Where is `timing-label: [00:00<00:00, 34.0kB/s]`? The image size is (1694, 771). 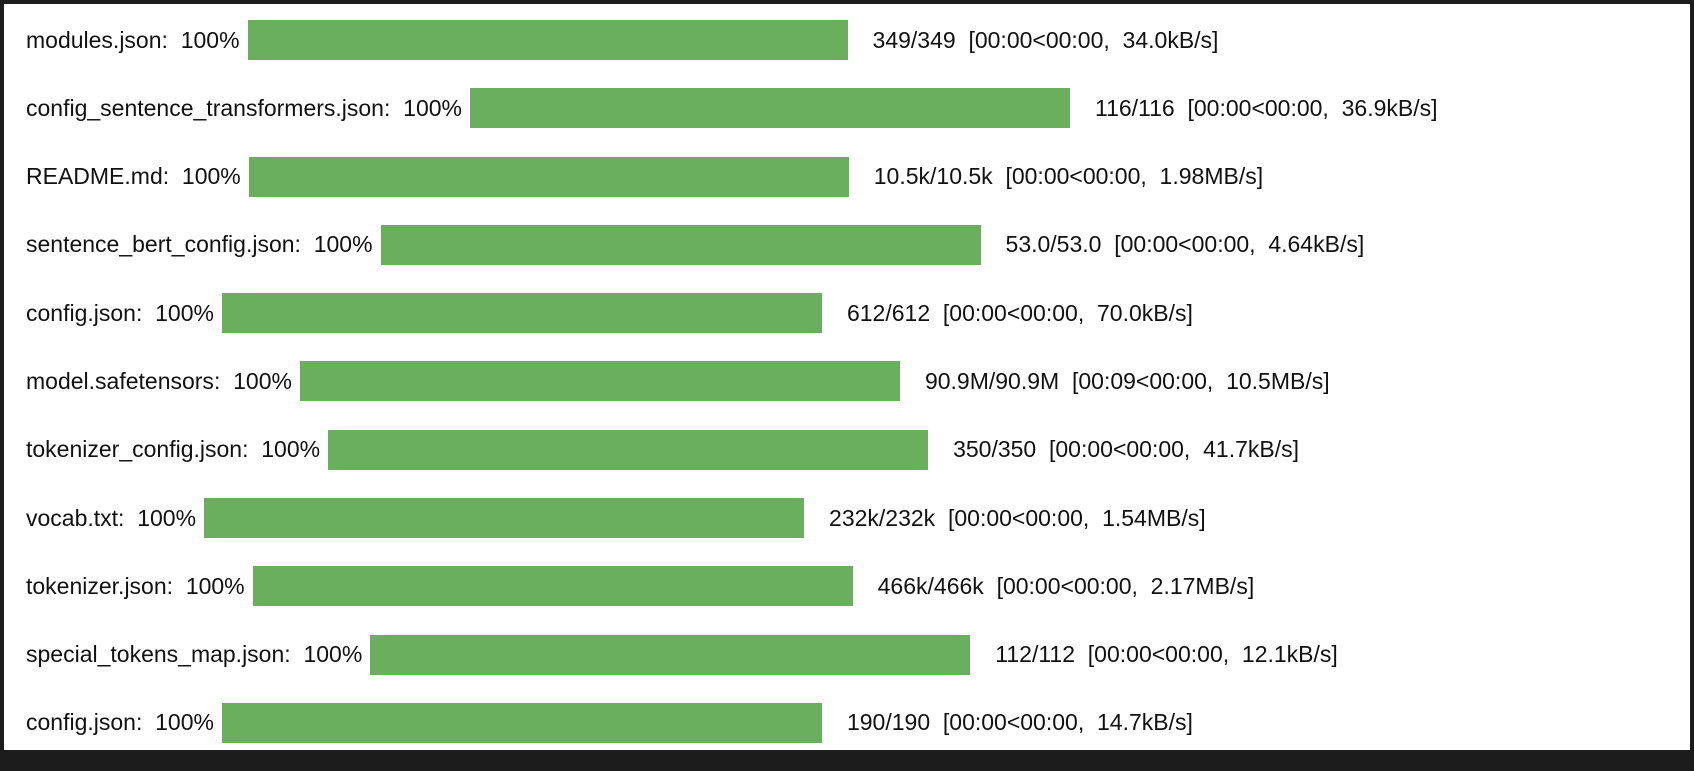
timing-label: [00:00<00:00, 34.0kB/s] is located at coordinates (1093, 39).